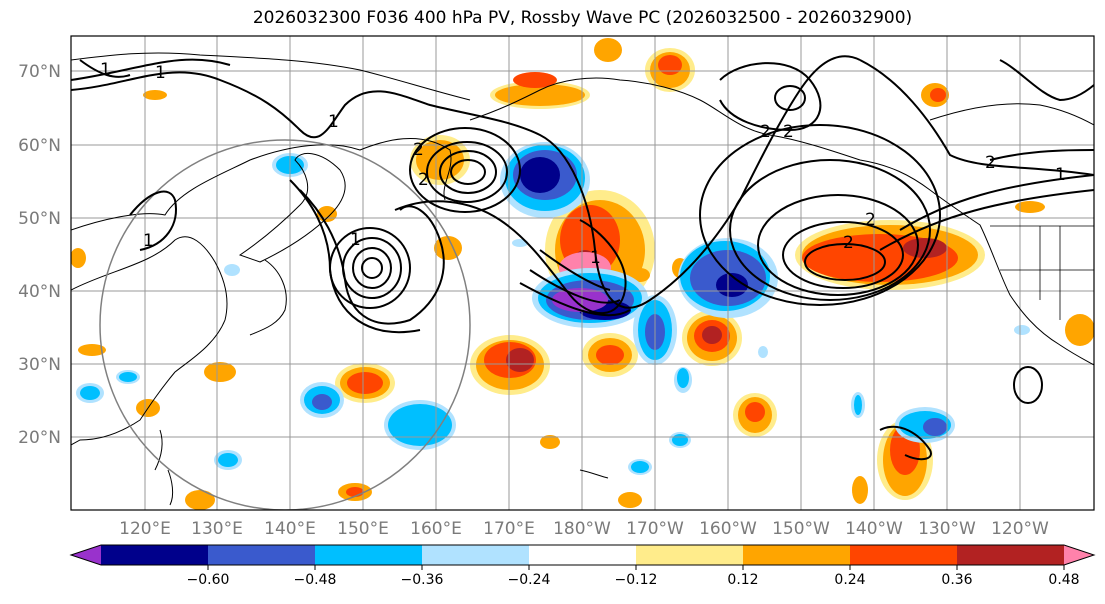 Image resolution: width=1105 pixels, height=604 pixels. What do you see at coordinates (315, 580) in the screenshot?
I see `colorbar-tick-label: −0.48` at bounding box center [315, 580].